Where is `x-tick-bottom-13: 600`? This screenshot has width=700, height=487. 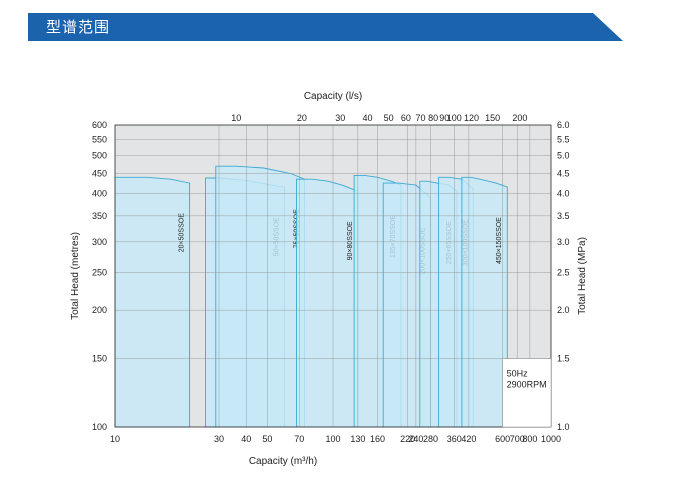
x-tick-bottom-13: 600 is located at coordinates (502, 439).